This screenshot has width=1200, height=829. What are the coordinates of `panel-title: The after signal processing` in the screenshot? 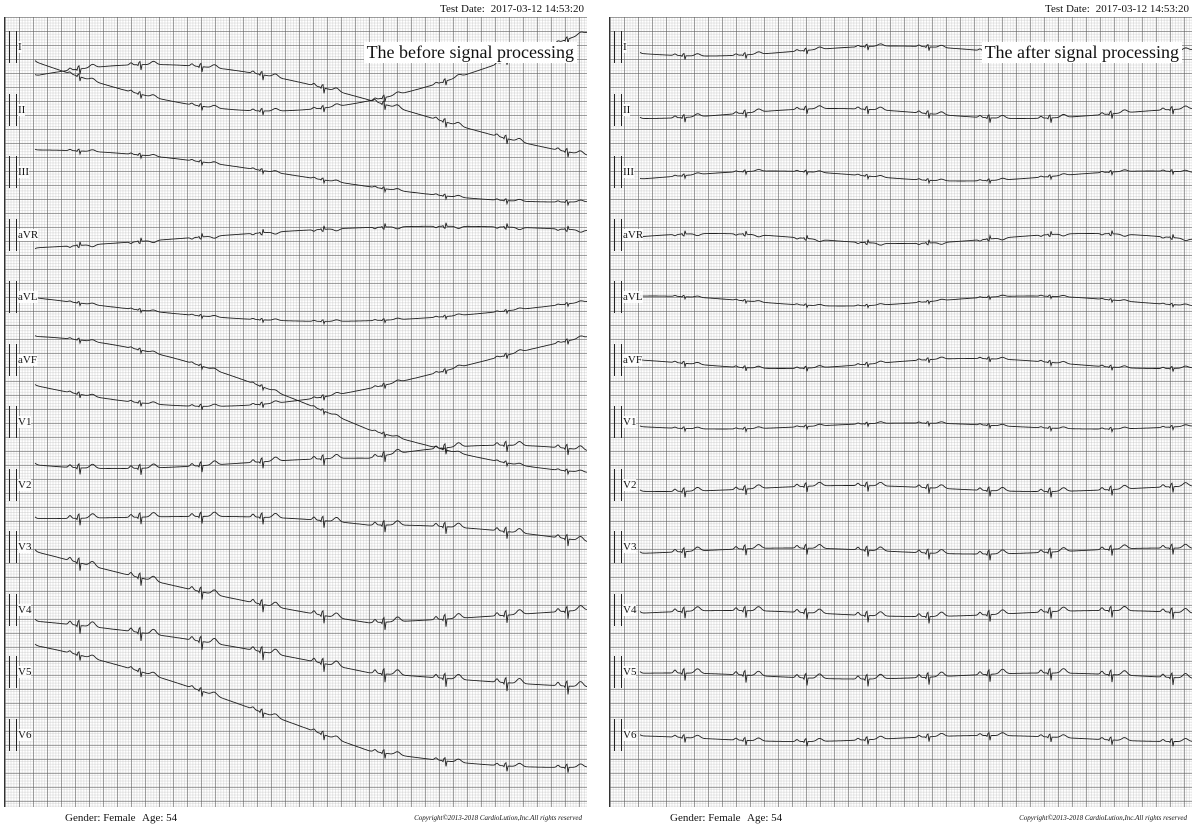 It's located at (1081, 52).